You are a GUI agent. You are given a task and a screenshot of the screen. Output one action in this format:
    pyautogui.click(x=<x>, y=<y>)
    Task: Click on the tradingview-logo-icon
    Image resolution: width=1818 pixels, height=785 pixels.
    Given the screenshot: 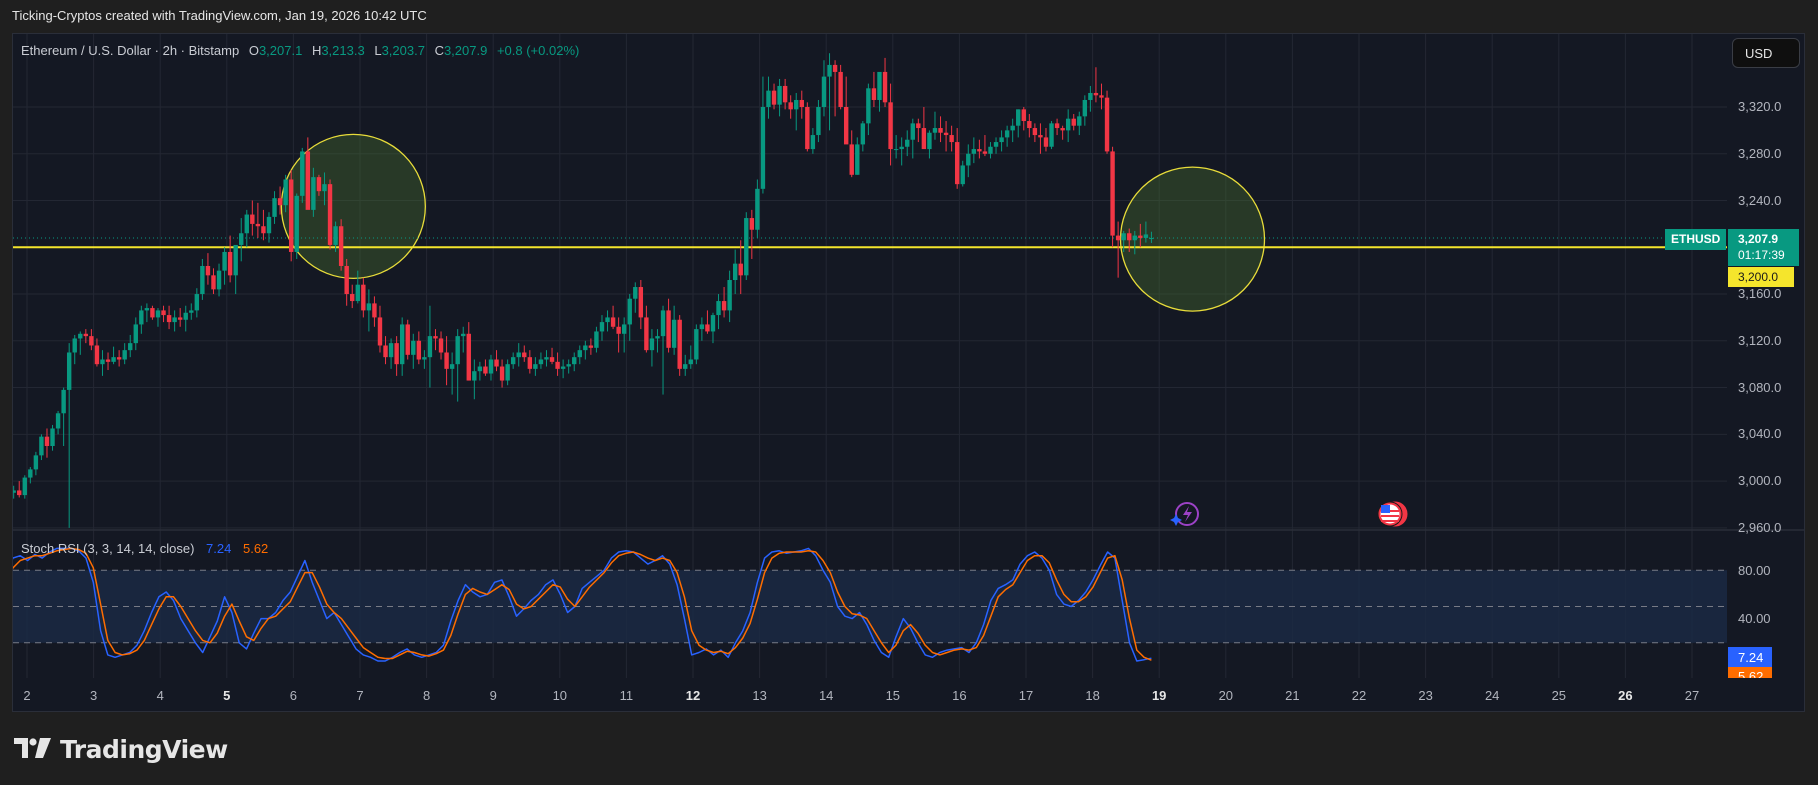 What is the action you would take?
    pyautogui.click(x=32, y=748)
    